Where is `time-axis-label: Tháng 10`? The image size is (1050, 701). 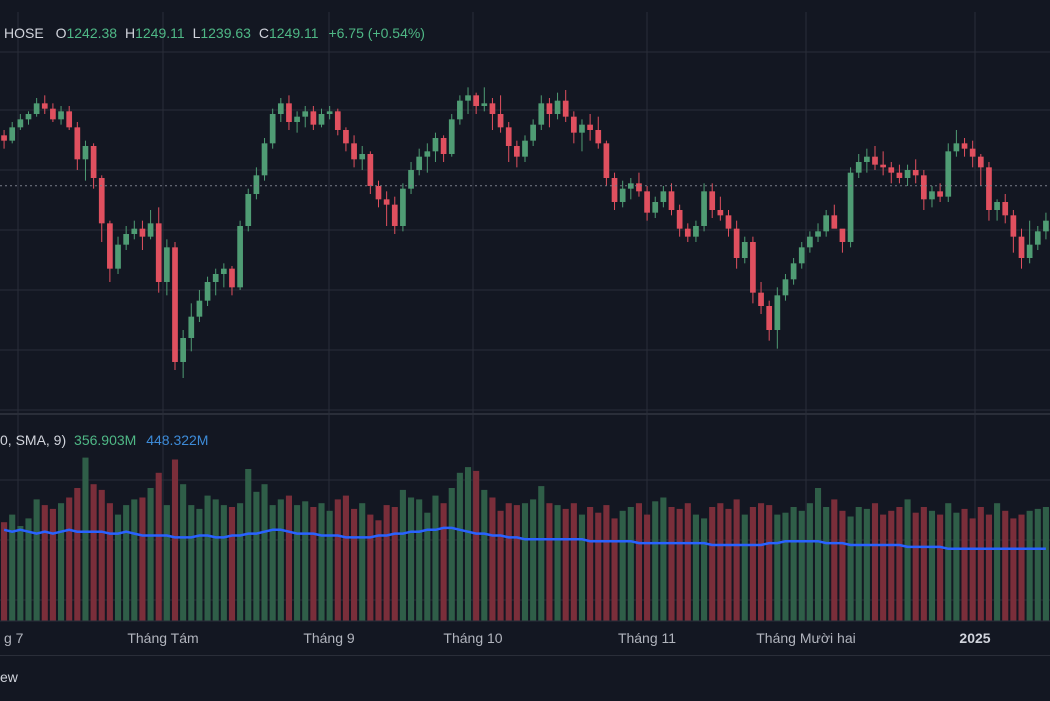 time-axis-label: Tháng 10 is located at coordinates (473, 638).